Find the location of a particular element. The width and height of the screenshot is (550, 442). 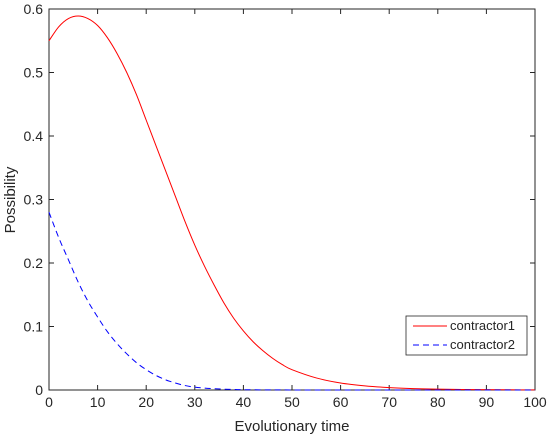

x-tick-label: 80 is located at coordinates (438, 402).